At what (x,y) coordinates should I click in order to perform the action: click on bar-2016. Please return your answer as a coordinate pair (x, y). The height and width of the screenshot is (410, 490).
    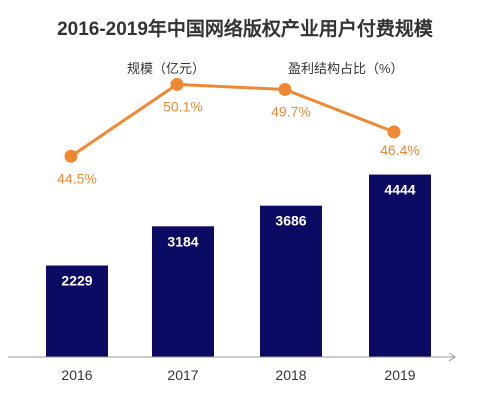
    Looking at the image, I should click on (77, 311).